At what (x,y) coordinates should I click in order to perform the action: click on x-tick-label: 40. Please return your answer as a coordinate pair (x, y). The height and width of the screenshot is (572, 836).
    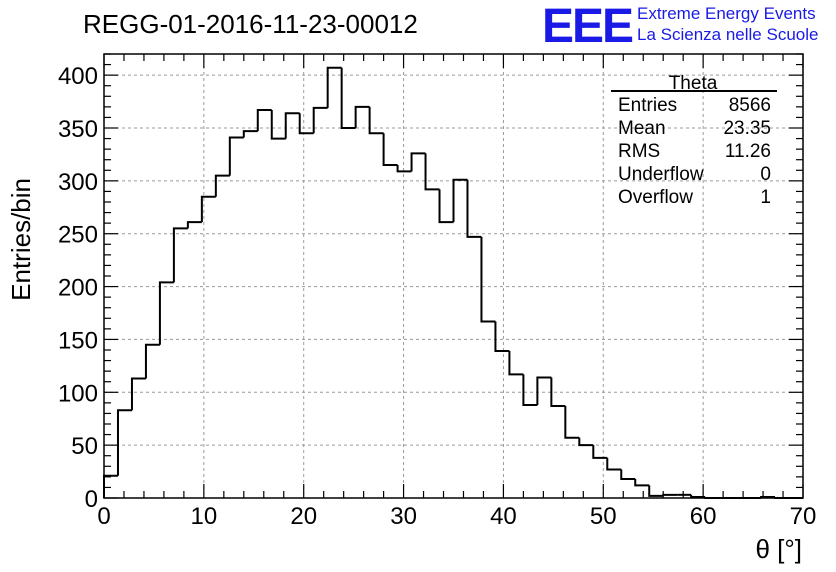
    Looking at the image, I should click on (503, 516).